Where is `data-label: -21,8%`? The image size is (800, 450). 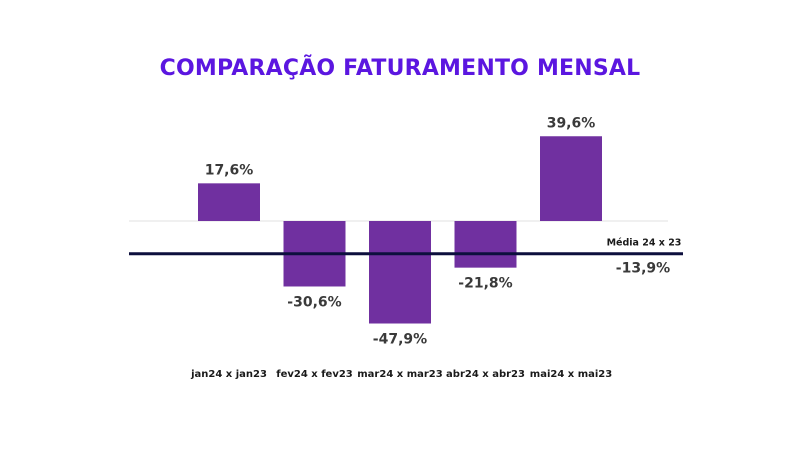 data-label: -21,8% is located at coordinates (485, 284).